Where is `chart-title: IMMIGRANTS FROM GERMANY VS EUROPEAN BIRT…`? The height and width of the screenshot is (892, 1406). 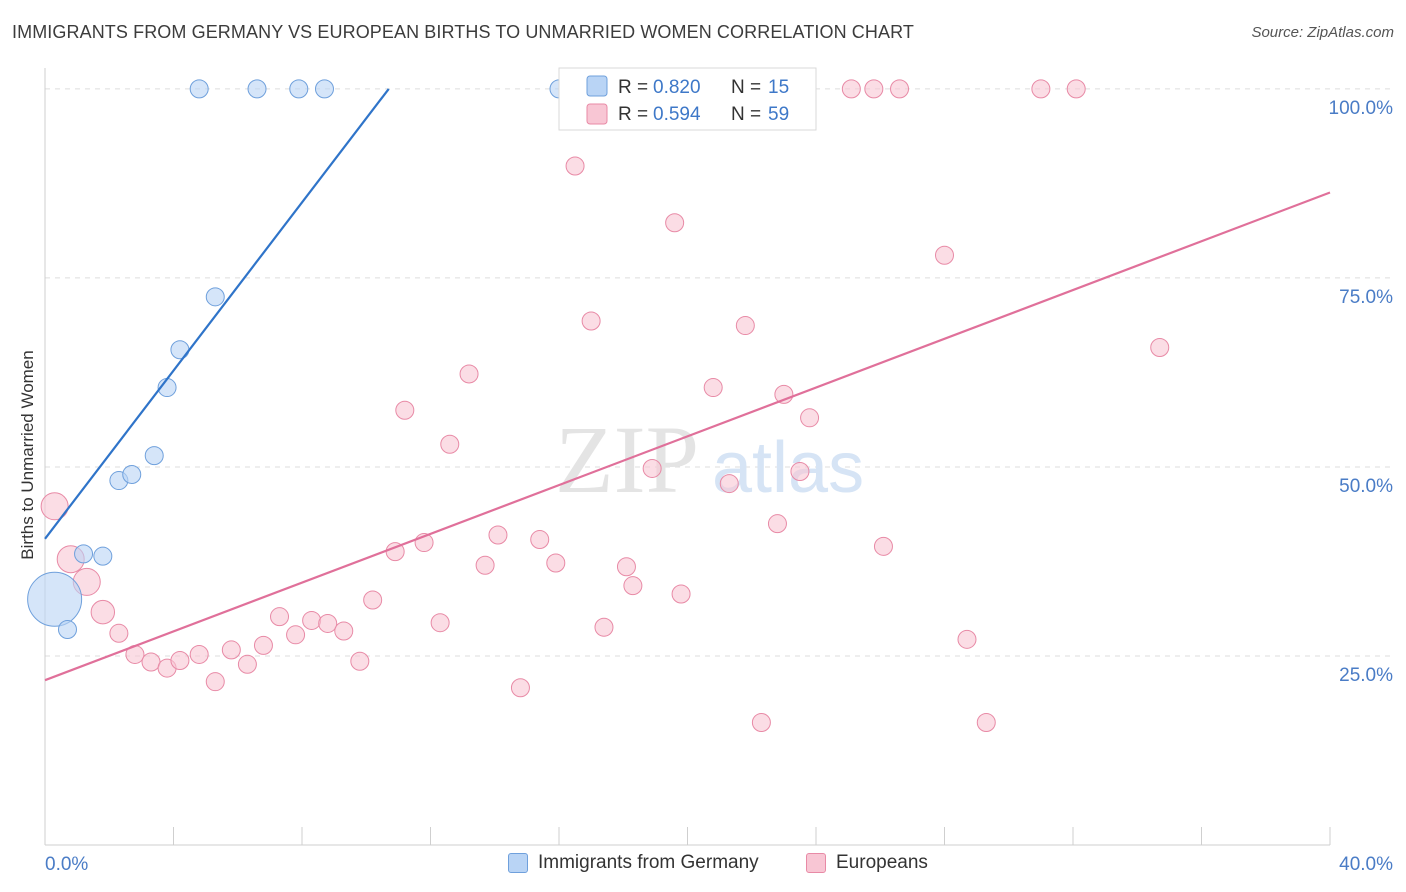
chart-title: IMMIGRANTS FROM GERMANY VS EUROPEAN BIRT… is located at coordinates (463, 32).